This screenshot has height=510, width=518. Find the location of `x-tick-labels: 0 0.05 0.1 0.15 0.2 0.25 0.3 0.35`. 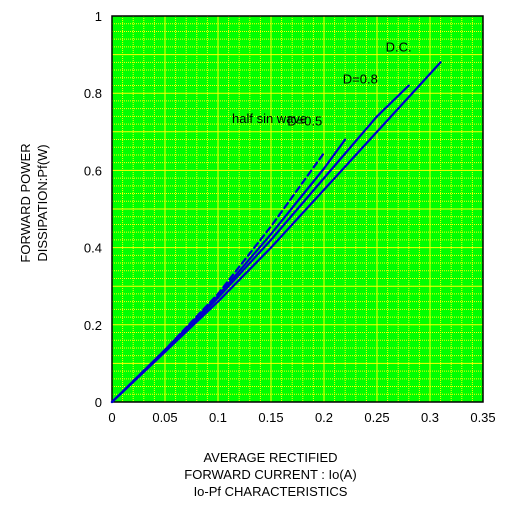

x-tick-labels: 0 0.05 0.1 0.15 0.2 0.25 0.3 0.35 is located at coordinates (301, 417).